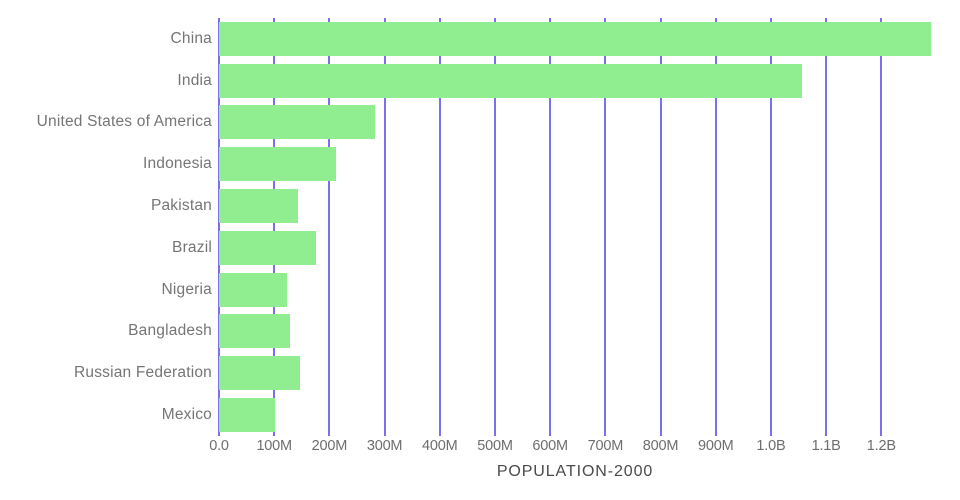 This screenshot has width=960, height=500. I want to click on category-label-pakistan: Pakistan, so click(181, 206).